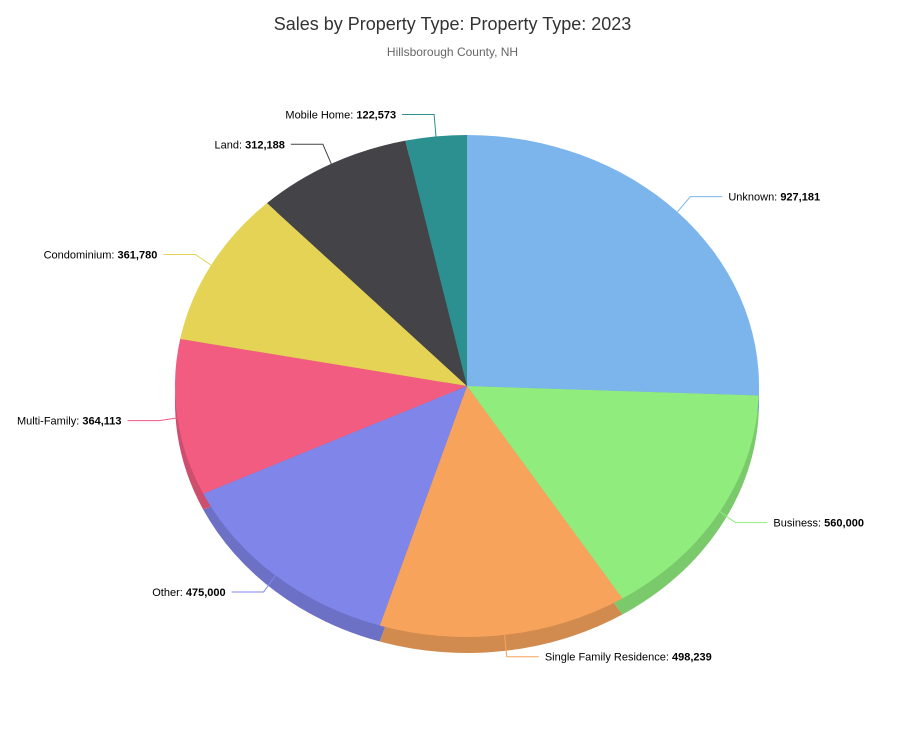  I want to click on pie-slice-business, so click(613, 492).